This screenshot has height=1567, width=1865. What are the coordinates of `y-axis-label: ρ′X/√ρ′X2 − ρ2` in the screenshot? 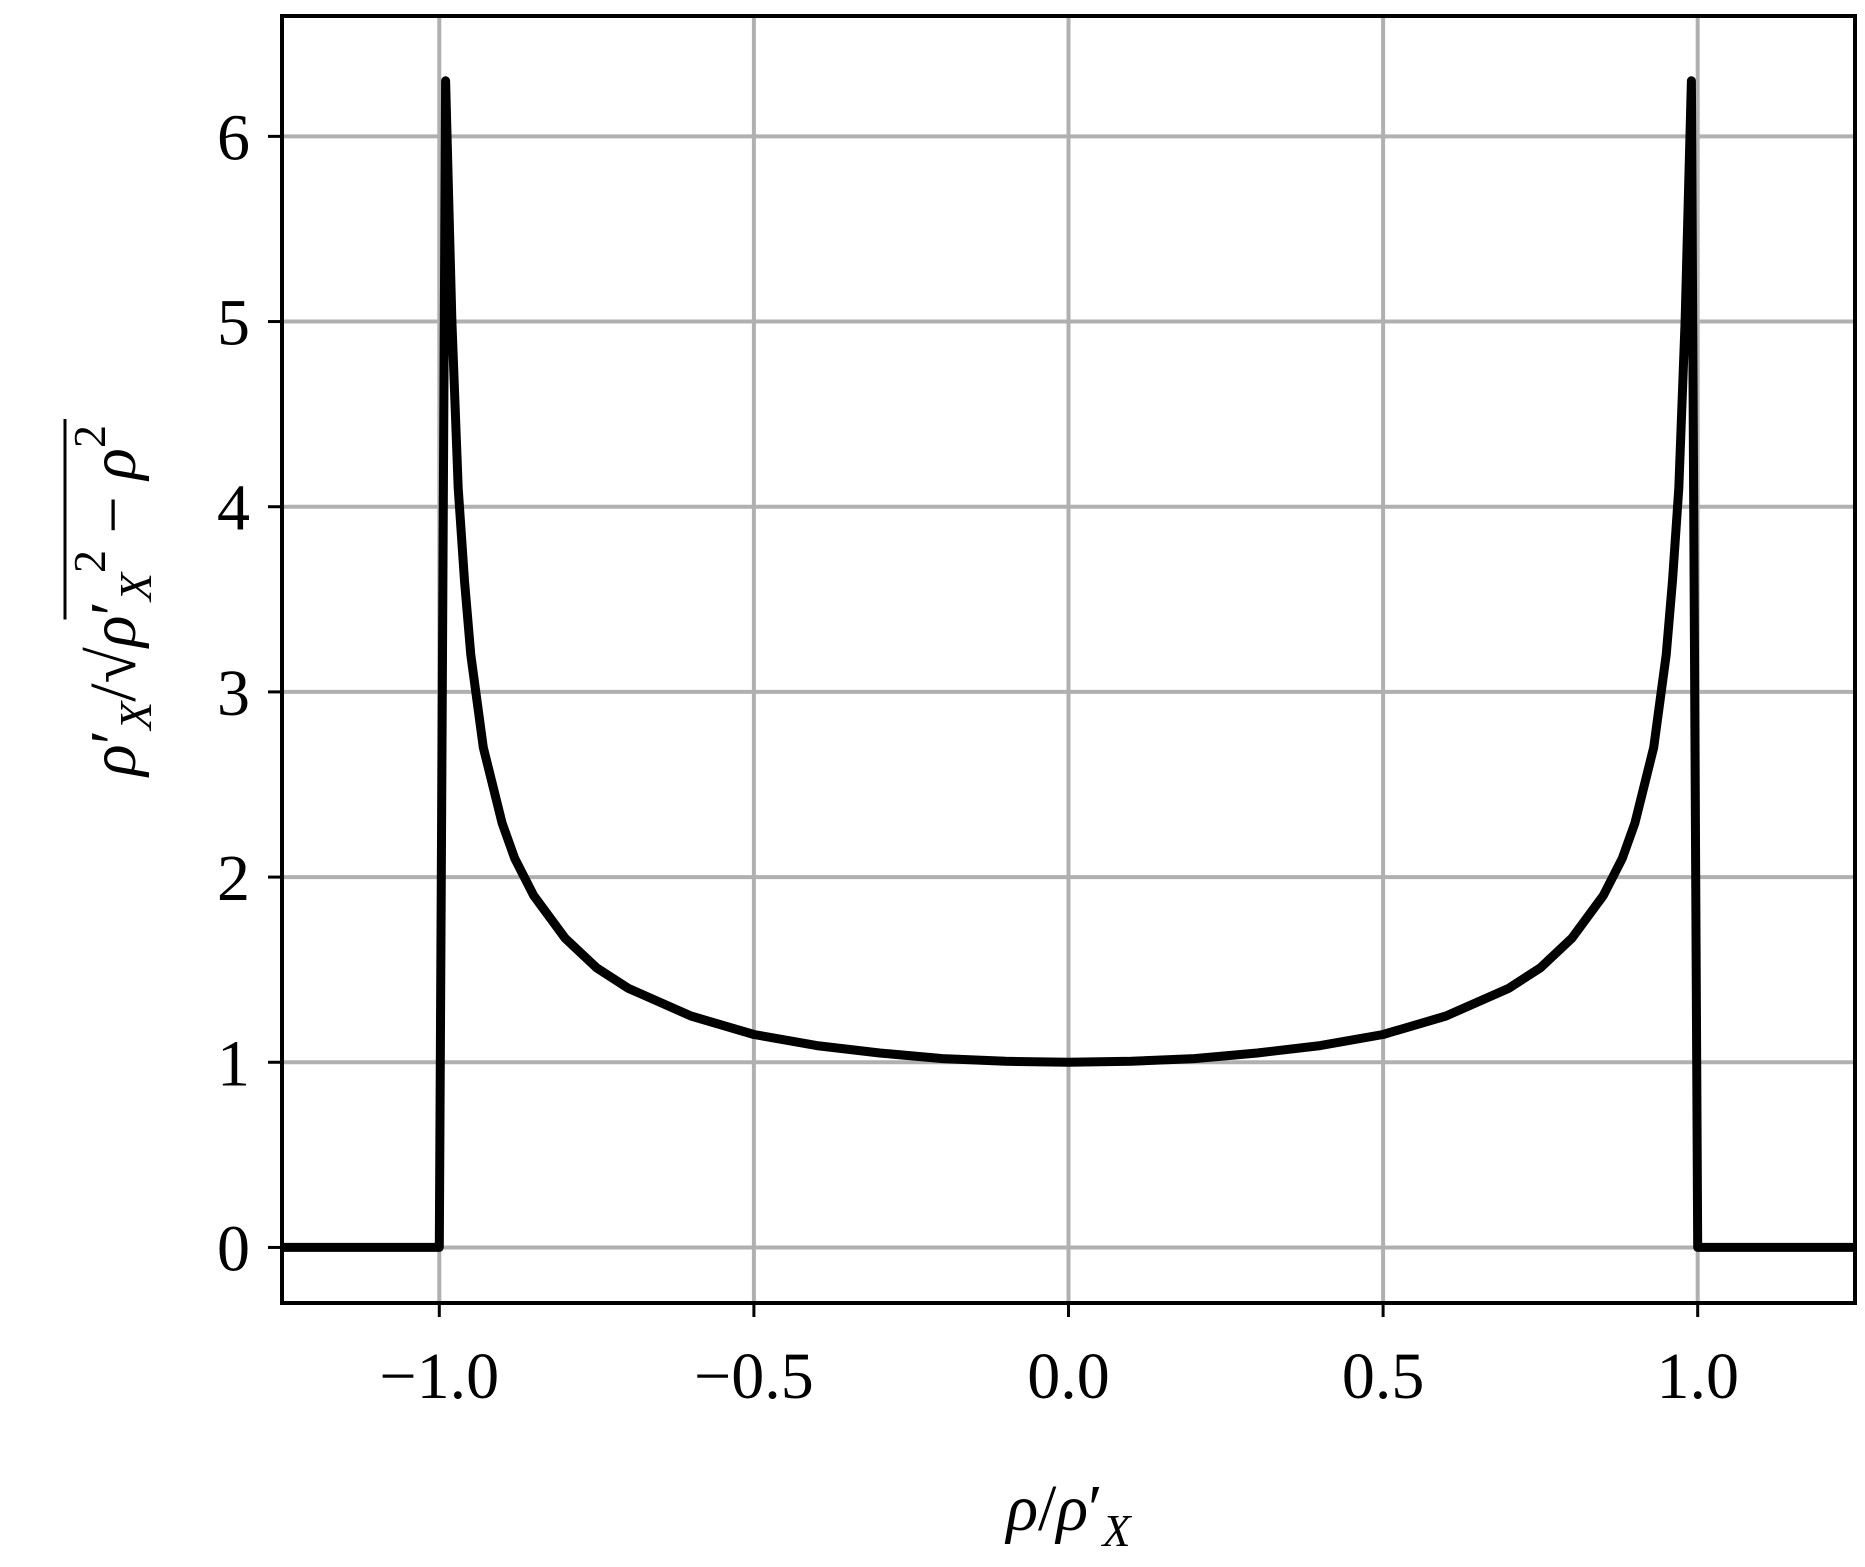 It's located at (112, 598).